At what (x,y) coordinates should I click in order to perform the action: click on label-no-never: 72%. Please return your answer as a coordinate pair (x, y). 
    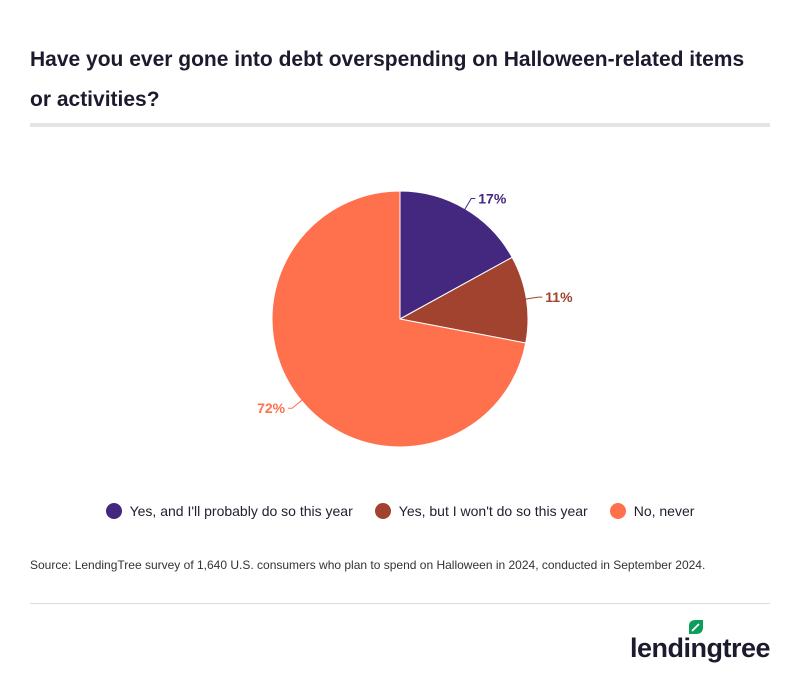
    Looking at the image, I should click on (271, 408).